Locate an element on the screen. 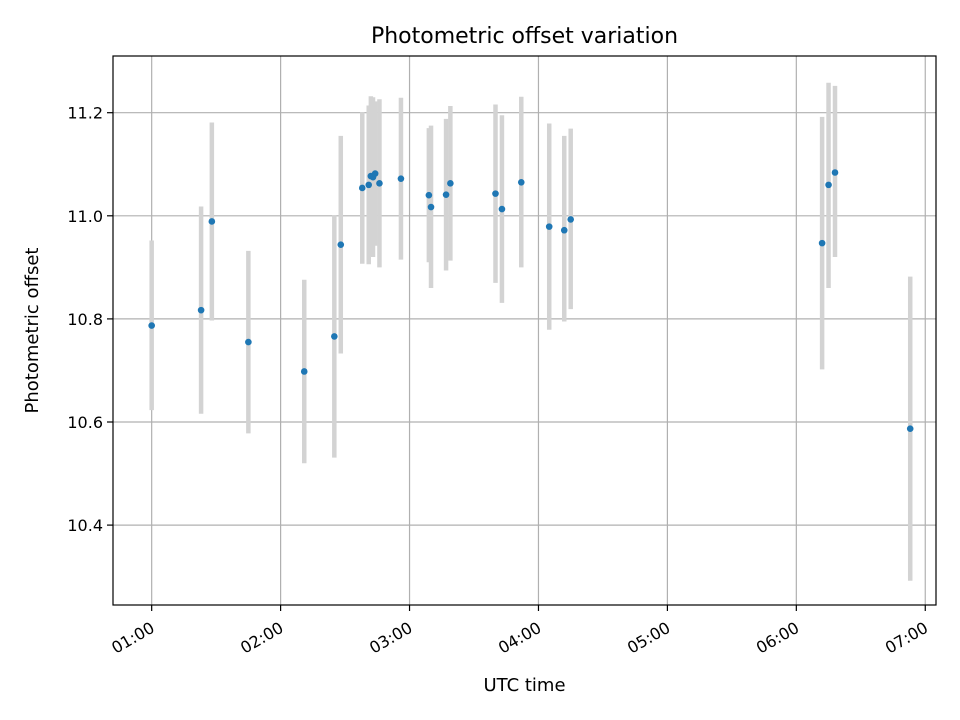  y-axis: 10.4 10.6 10.8 11.0 11.2 is located at coordinates (90, 319).